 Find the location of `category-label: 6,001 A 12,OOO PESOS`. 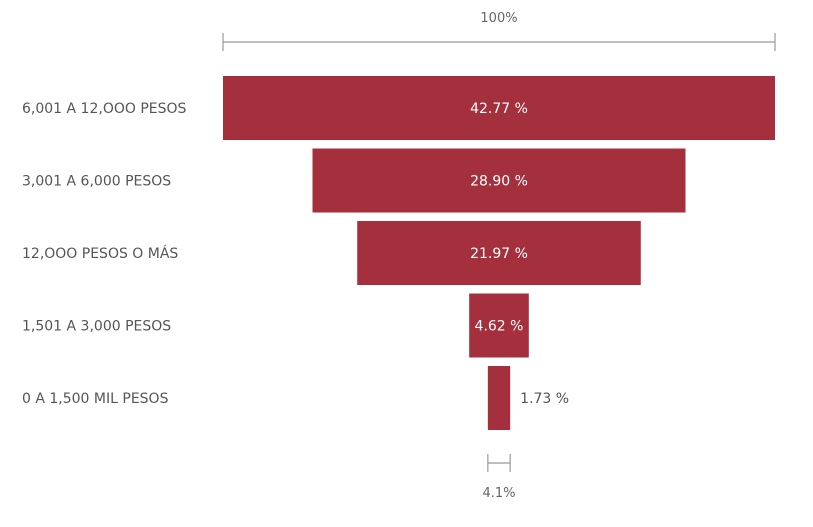

category-label: 6,001 A 12,OOO PESOS is located at coordinates (104, 109).